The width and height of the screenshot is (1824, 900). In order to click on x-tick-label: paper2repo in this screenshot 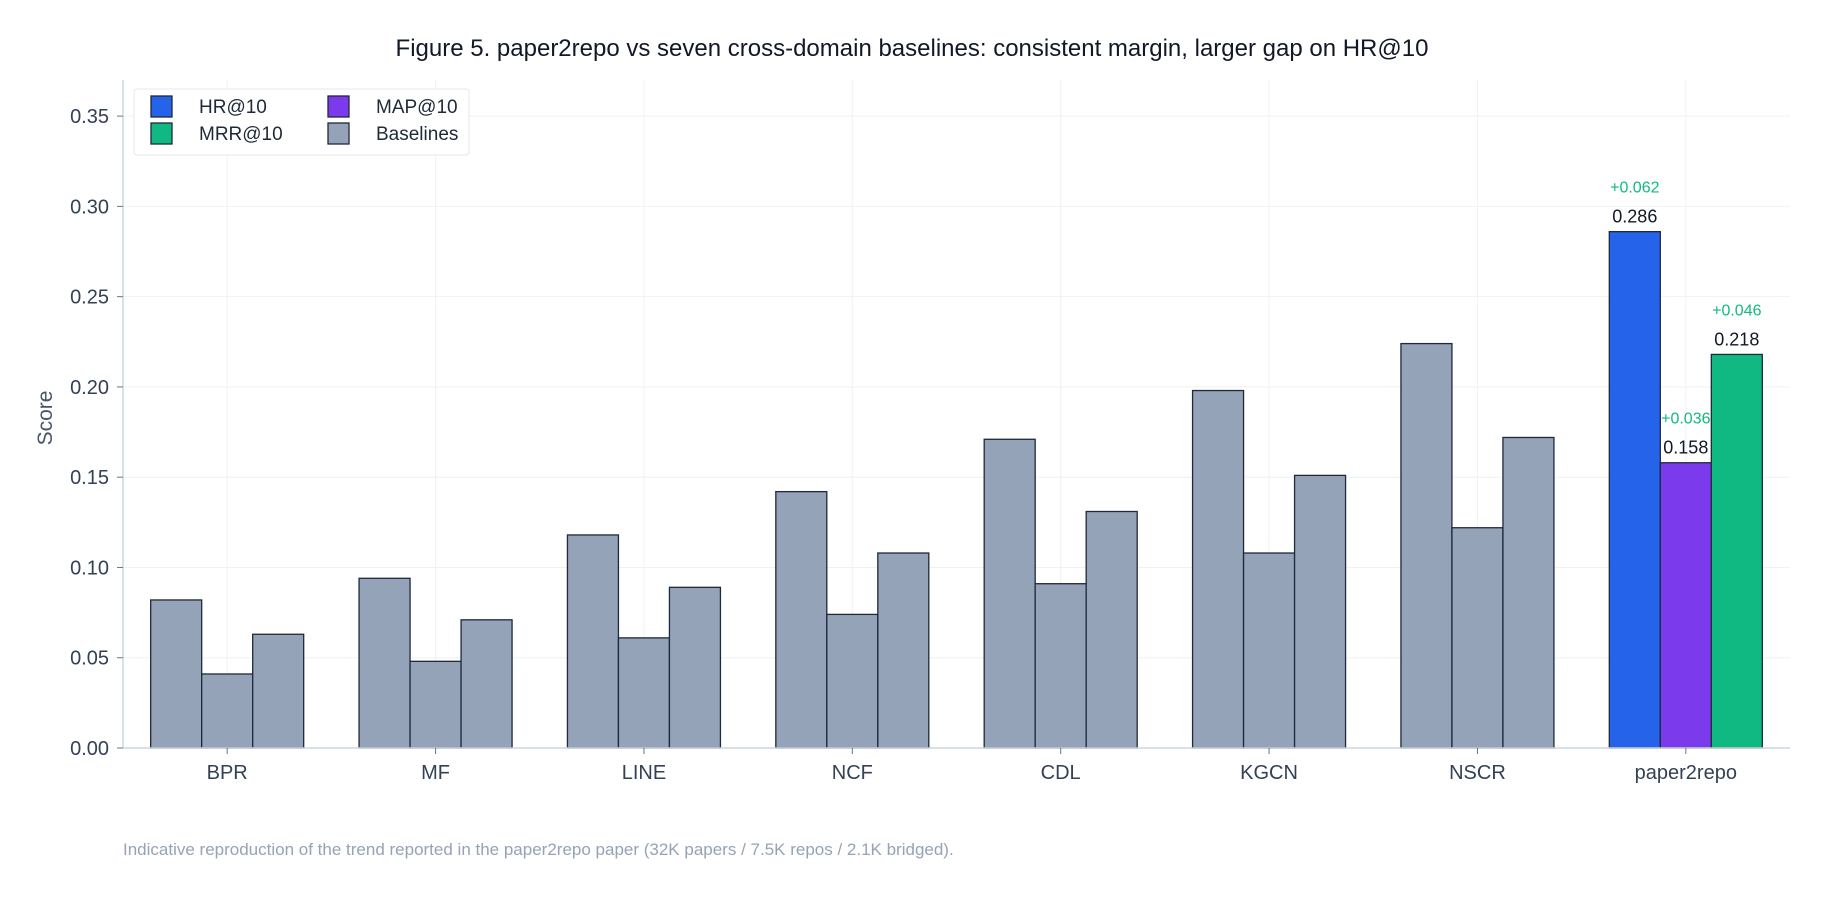, I will do `click(1686, 773)`.